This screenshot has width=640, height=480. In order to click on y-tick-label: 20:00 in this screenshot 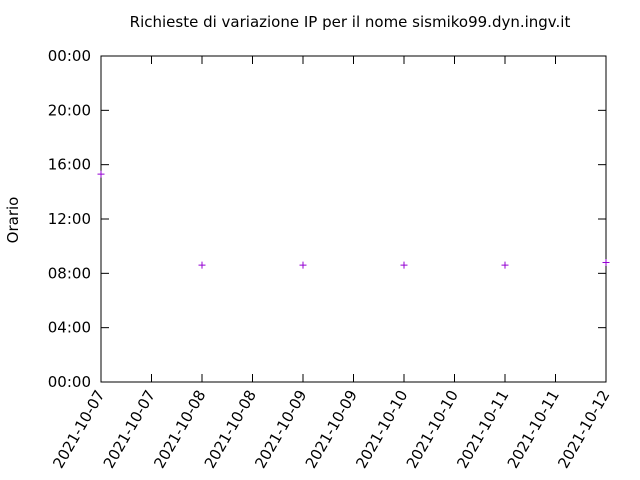, I will do `click(69, 110)`.